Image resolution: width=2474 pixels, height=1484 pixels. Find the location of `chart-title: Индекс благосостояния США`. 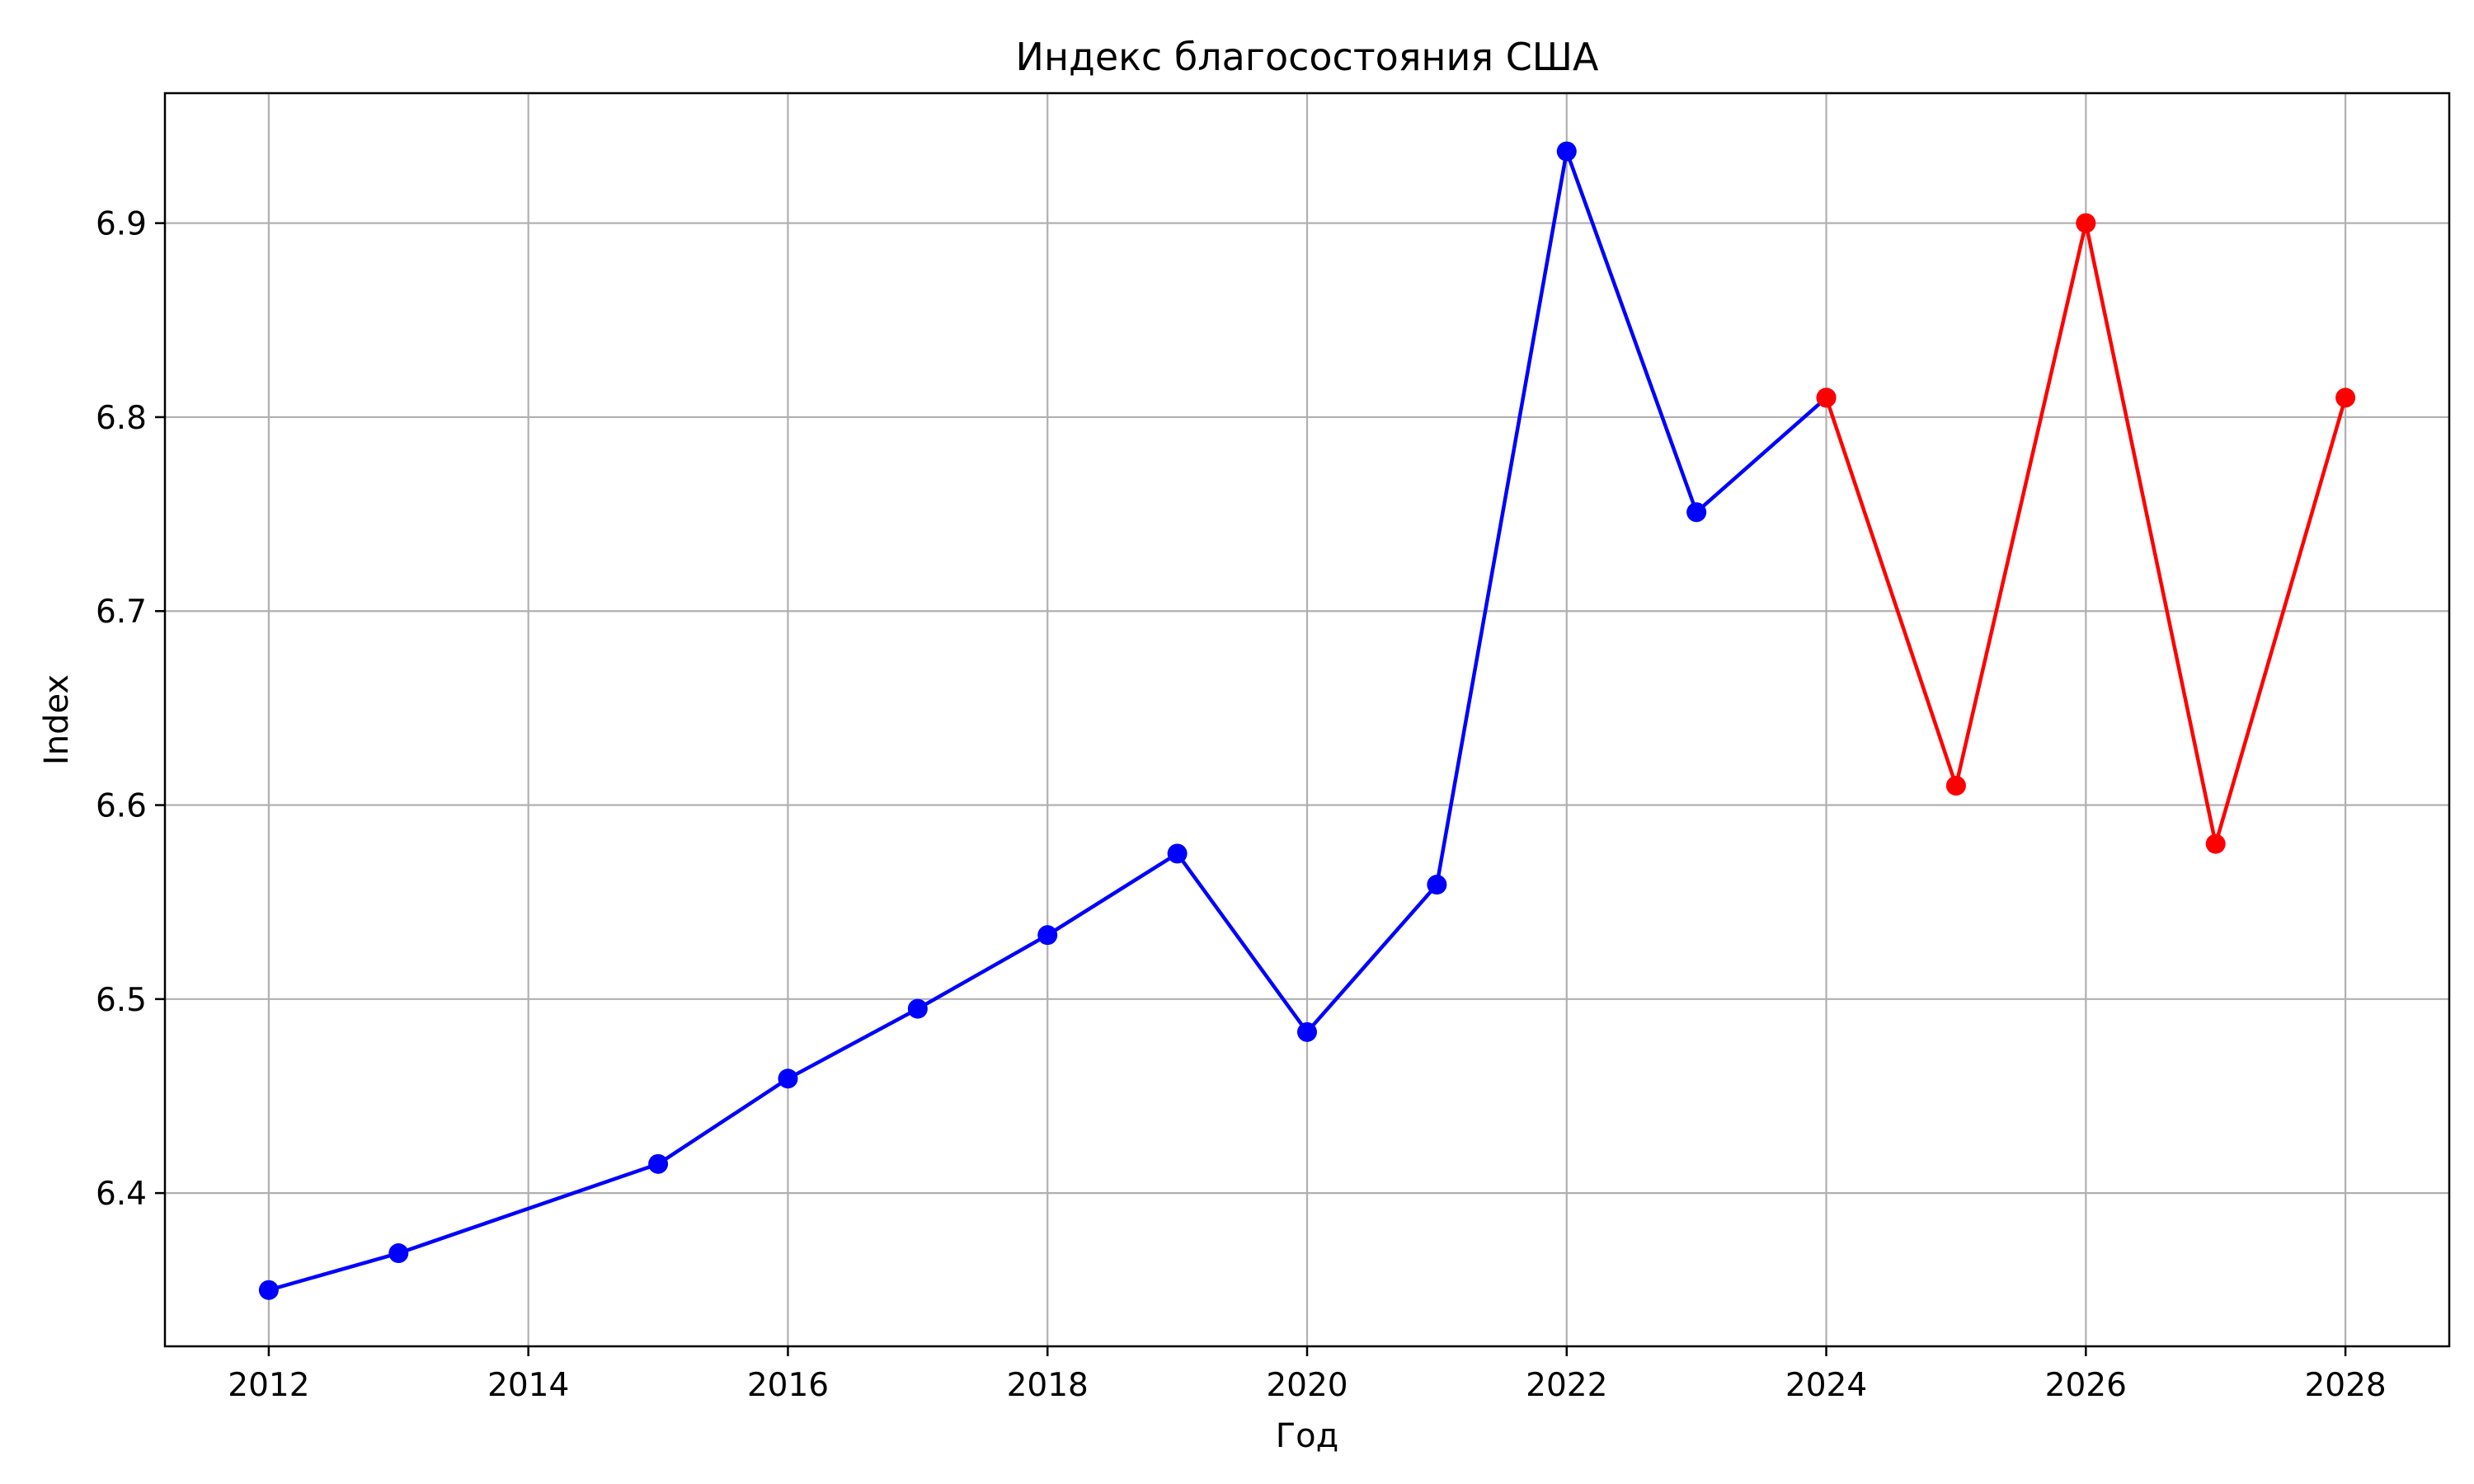

chart-title: Индекс благосостояния США is located at coordinates (1307, 57).